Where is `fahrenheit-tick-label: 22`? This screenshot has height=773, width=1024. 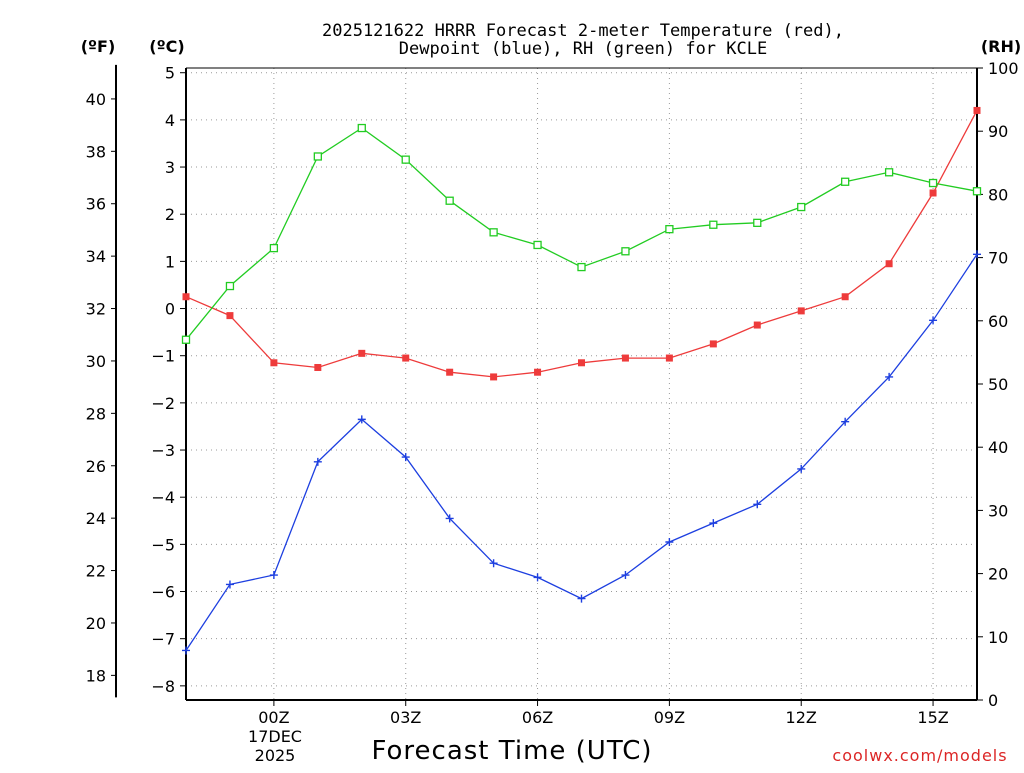
fahrenheit-tick-label: 22 is located at coordinates (96, 571).